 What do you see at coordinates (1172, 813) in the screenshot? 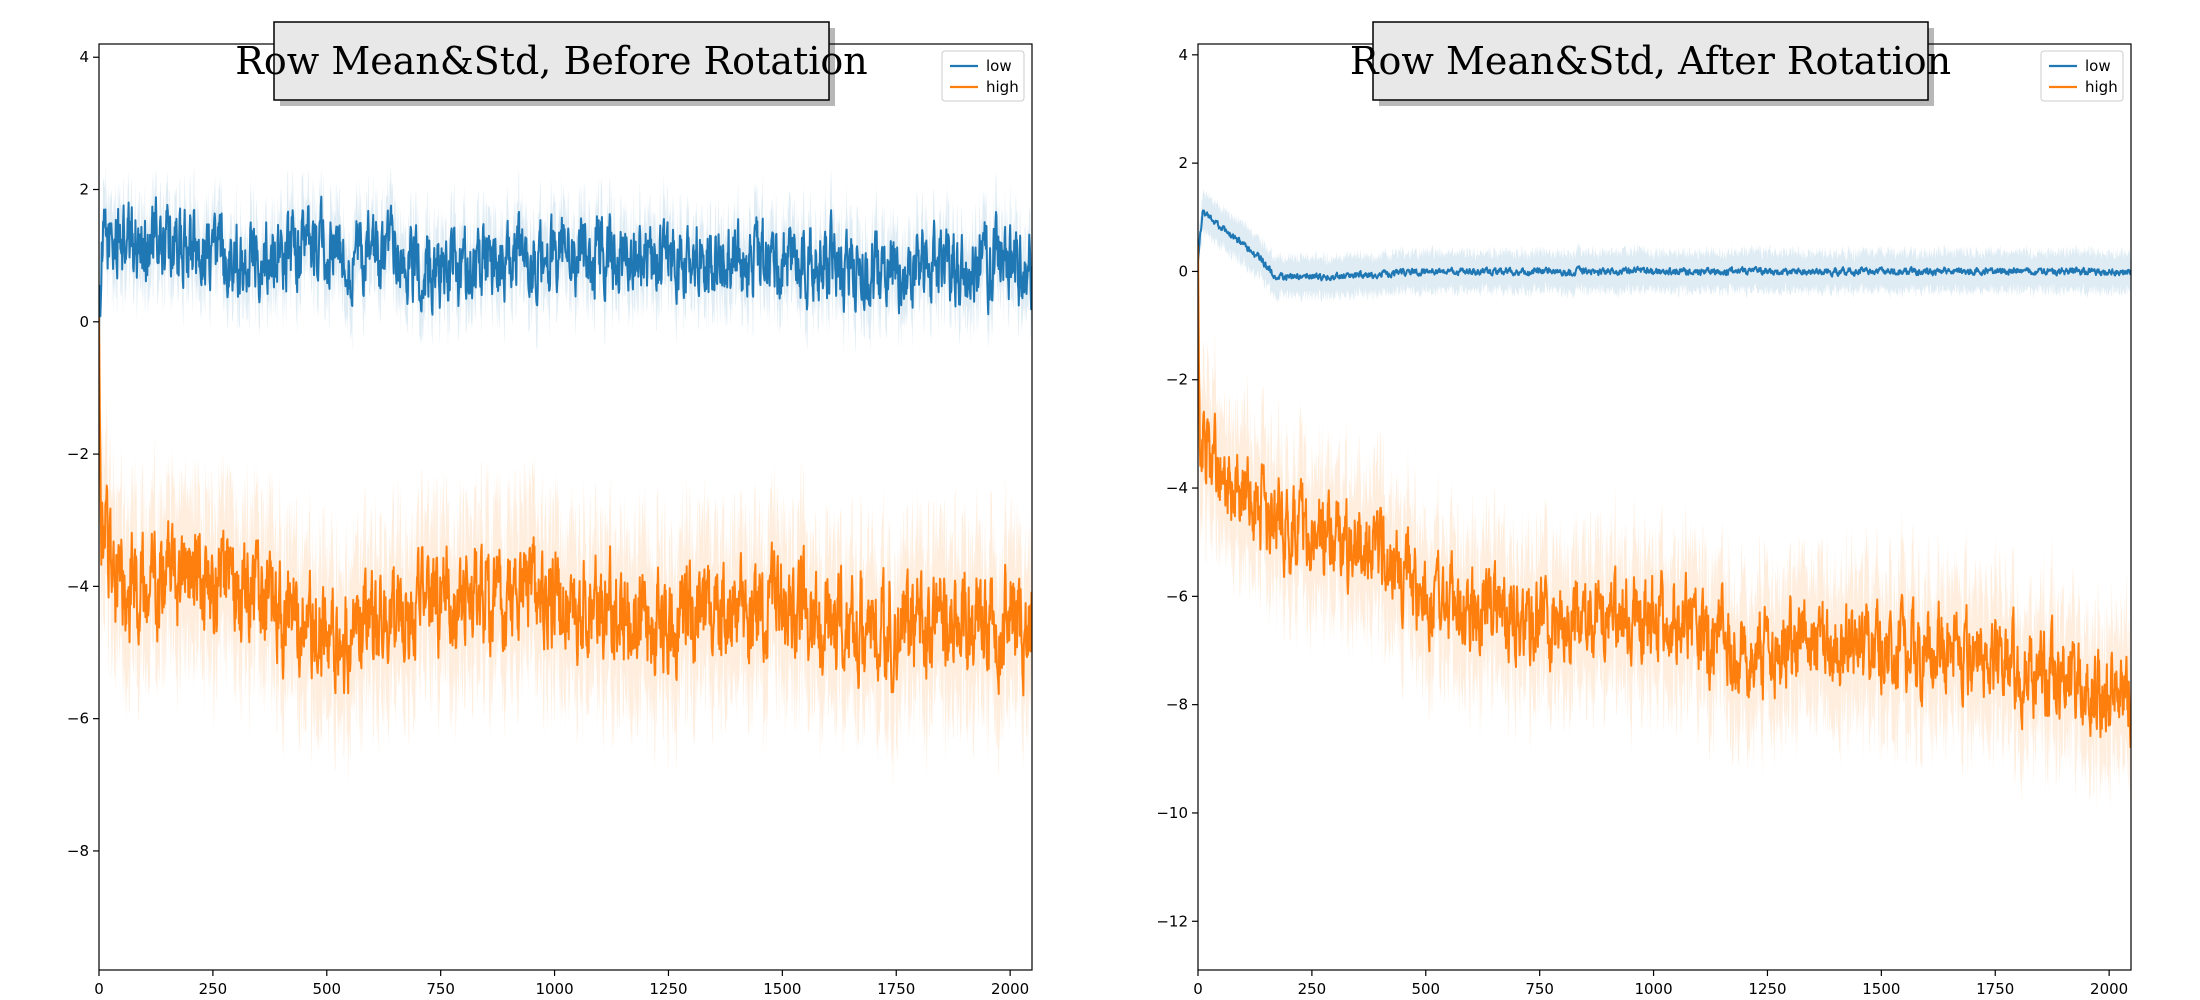
I see `y-tick-label: −10` at bounding box center [1172, 813].